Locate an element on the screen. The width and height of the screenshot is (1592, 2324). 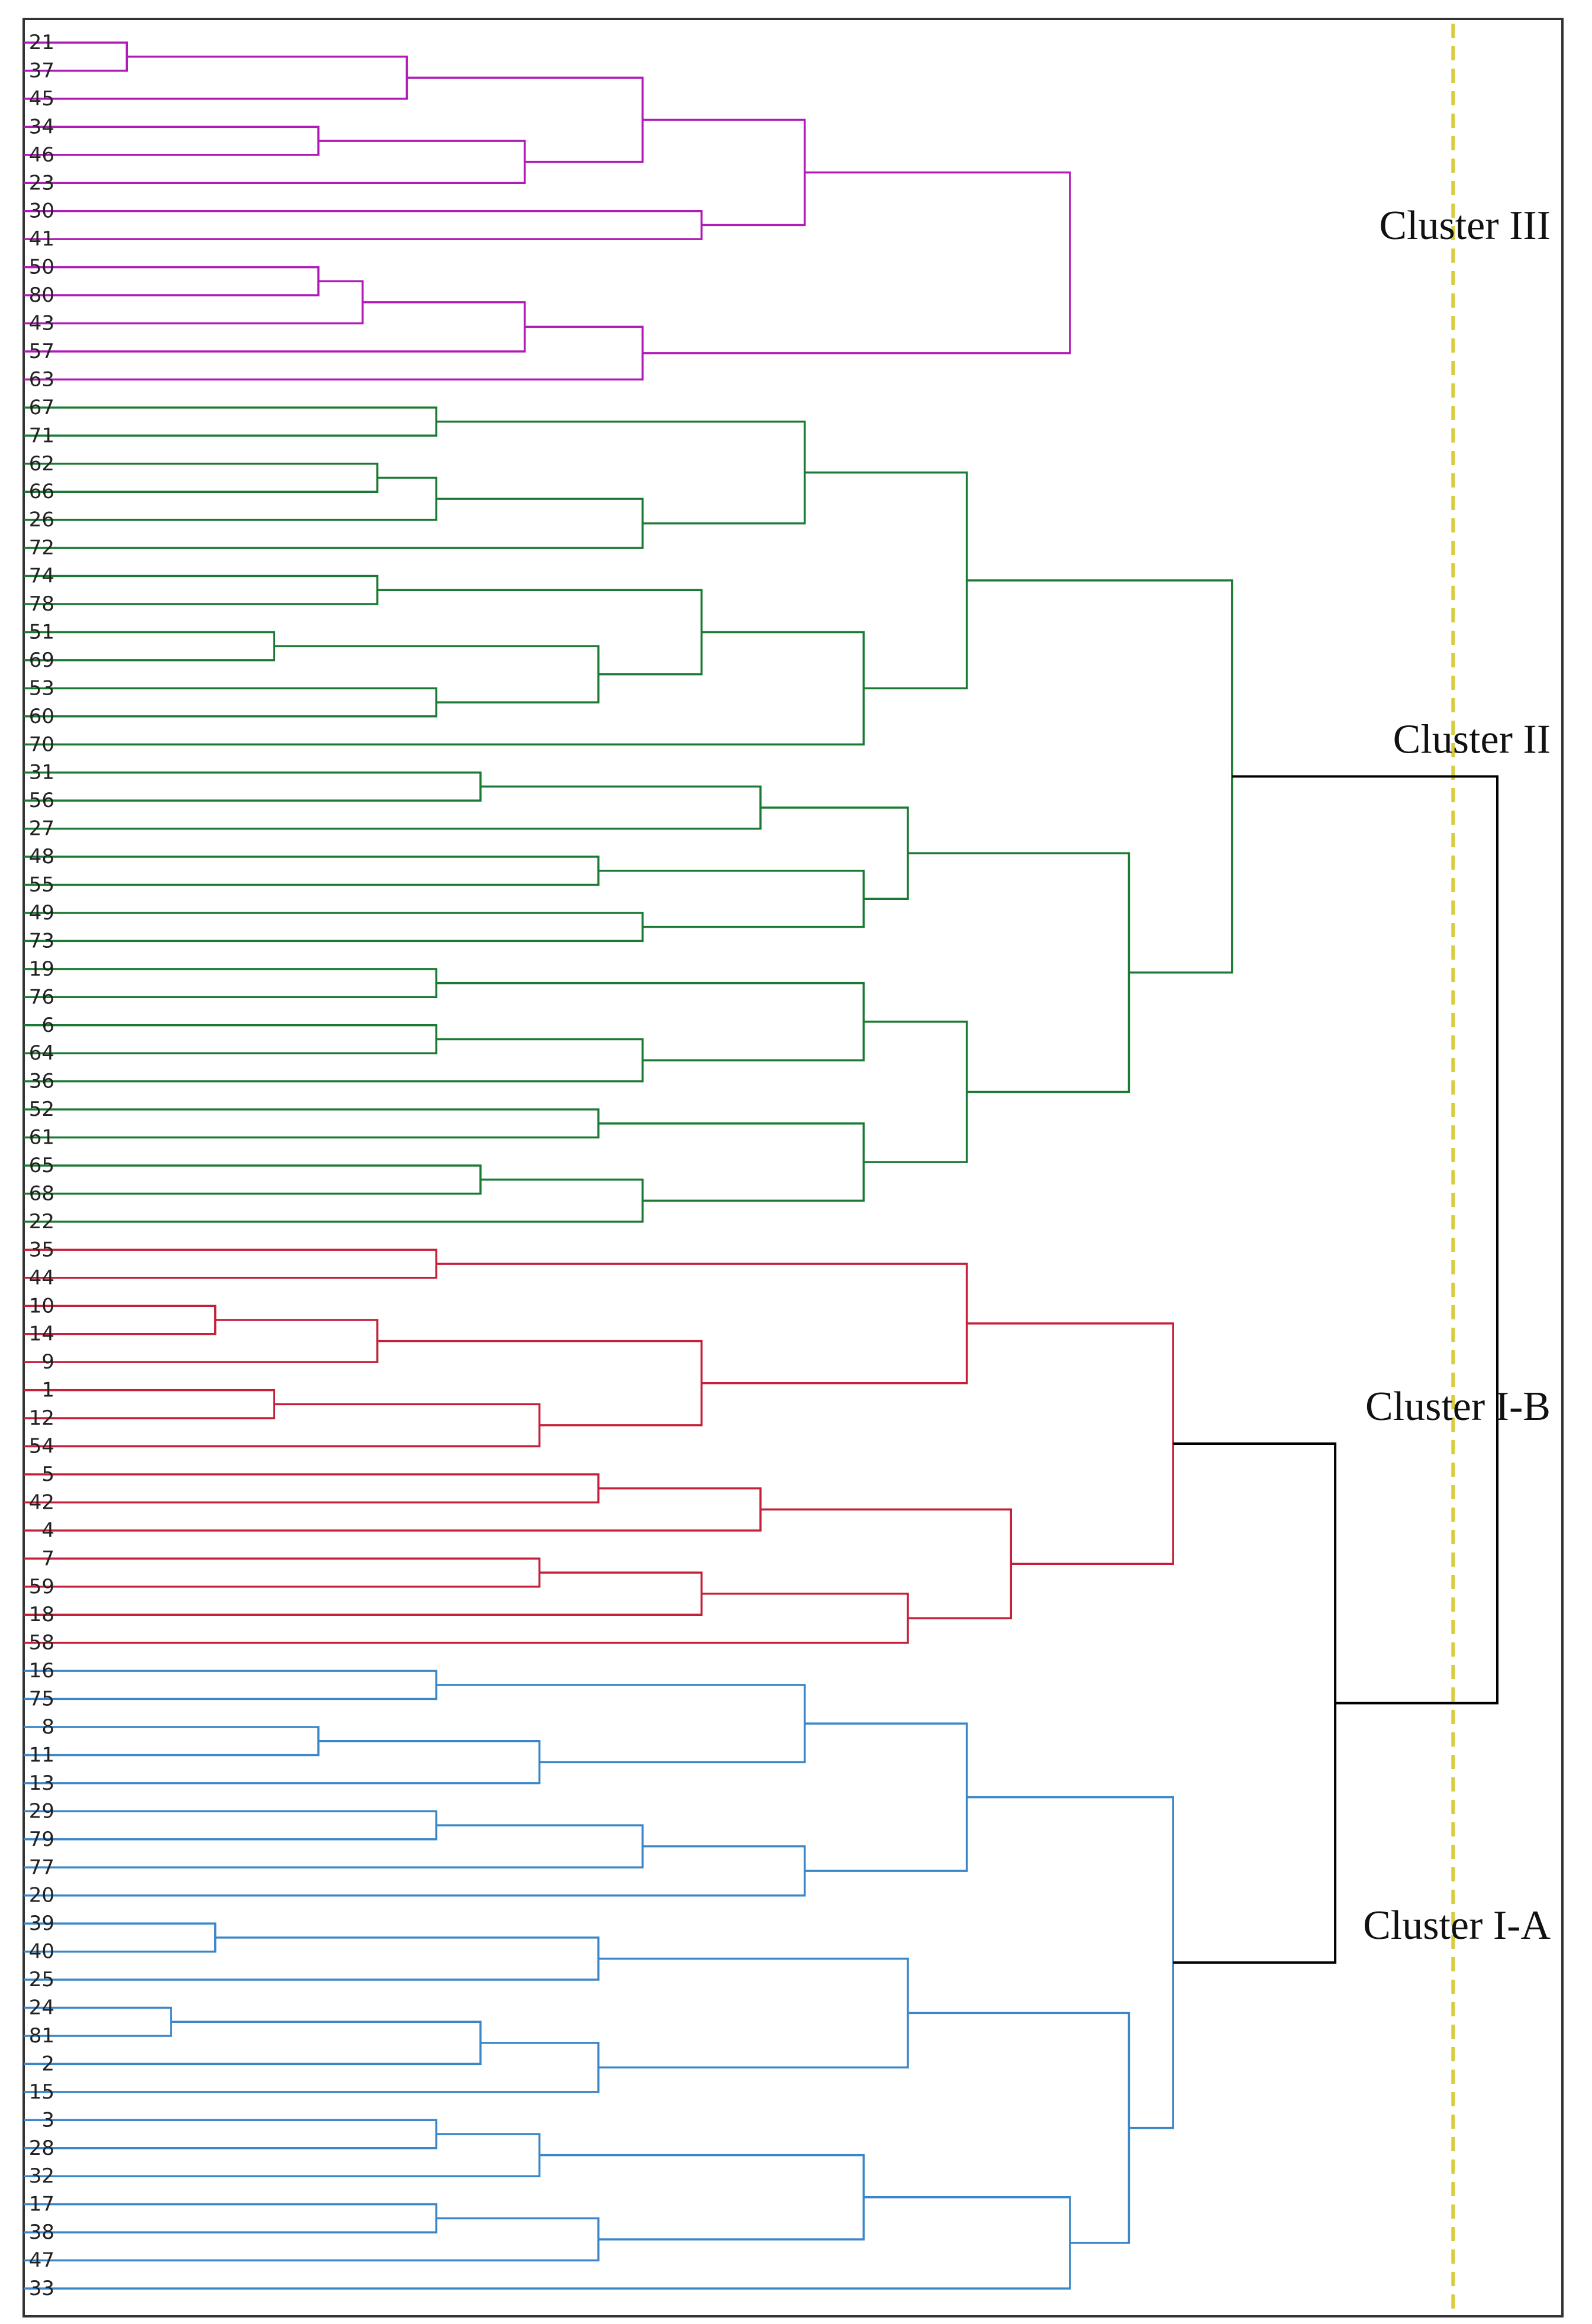
leaf-label-26: 26 is located at coordinates (41, 520).